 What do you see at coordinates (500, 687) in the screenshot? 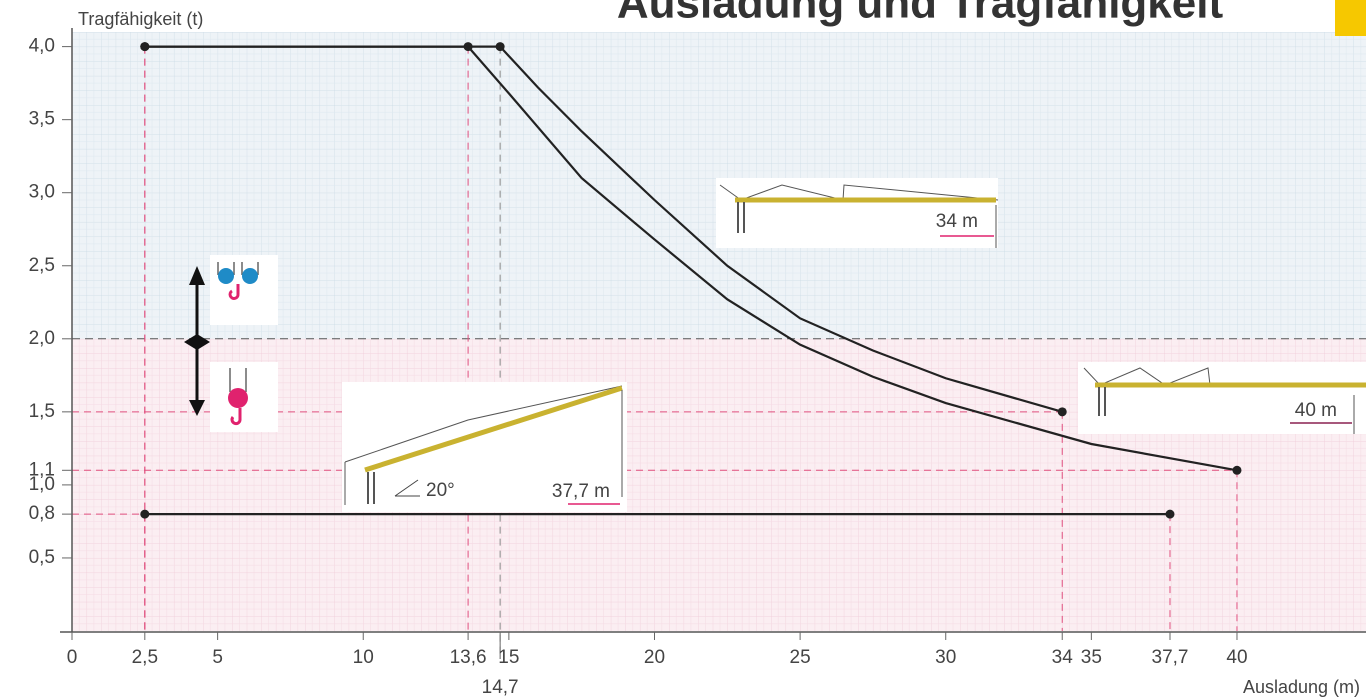
I see `x-tick-label: 14,7` at bounding box center [500, 687].